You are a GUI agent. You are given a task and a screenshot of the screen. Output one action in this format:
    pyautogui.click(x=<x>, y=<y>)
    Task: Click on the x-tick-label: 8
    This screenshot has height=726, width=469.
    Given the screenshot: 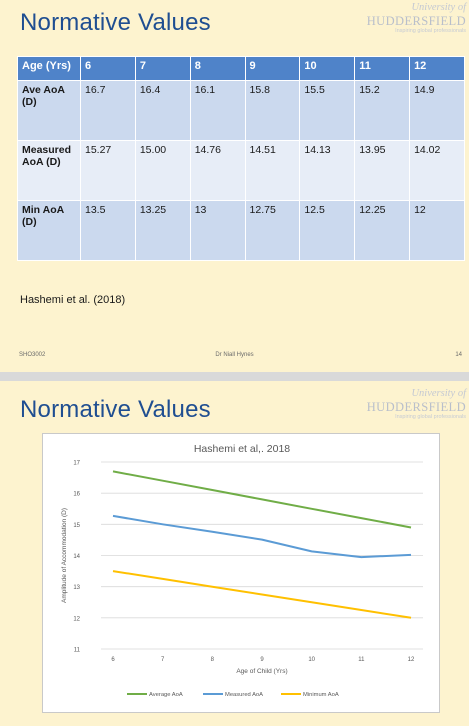 What is the action you would take?
    pyautogui.click(x=213, y=660)
    